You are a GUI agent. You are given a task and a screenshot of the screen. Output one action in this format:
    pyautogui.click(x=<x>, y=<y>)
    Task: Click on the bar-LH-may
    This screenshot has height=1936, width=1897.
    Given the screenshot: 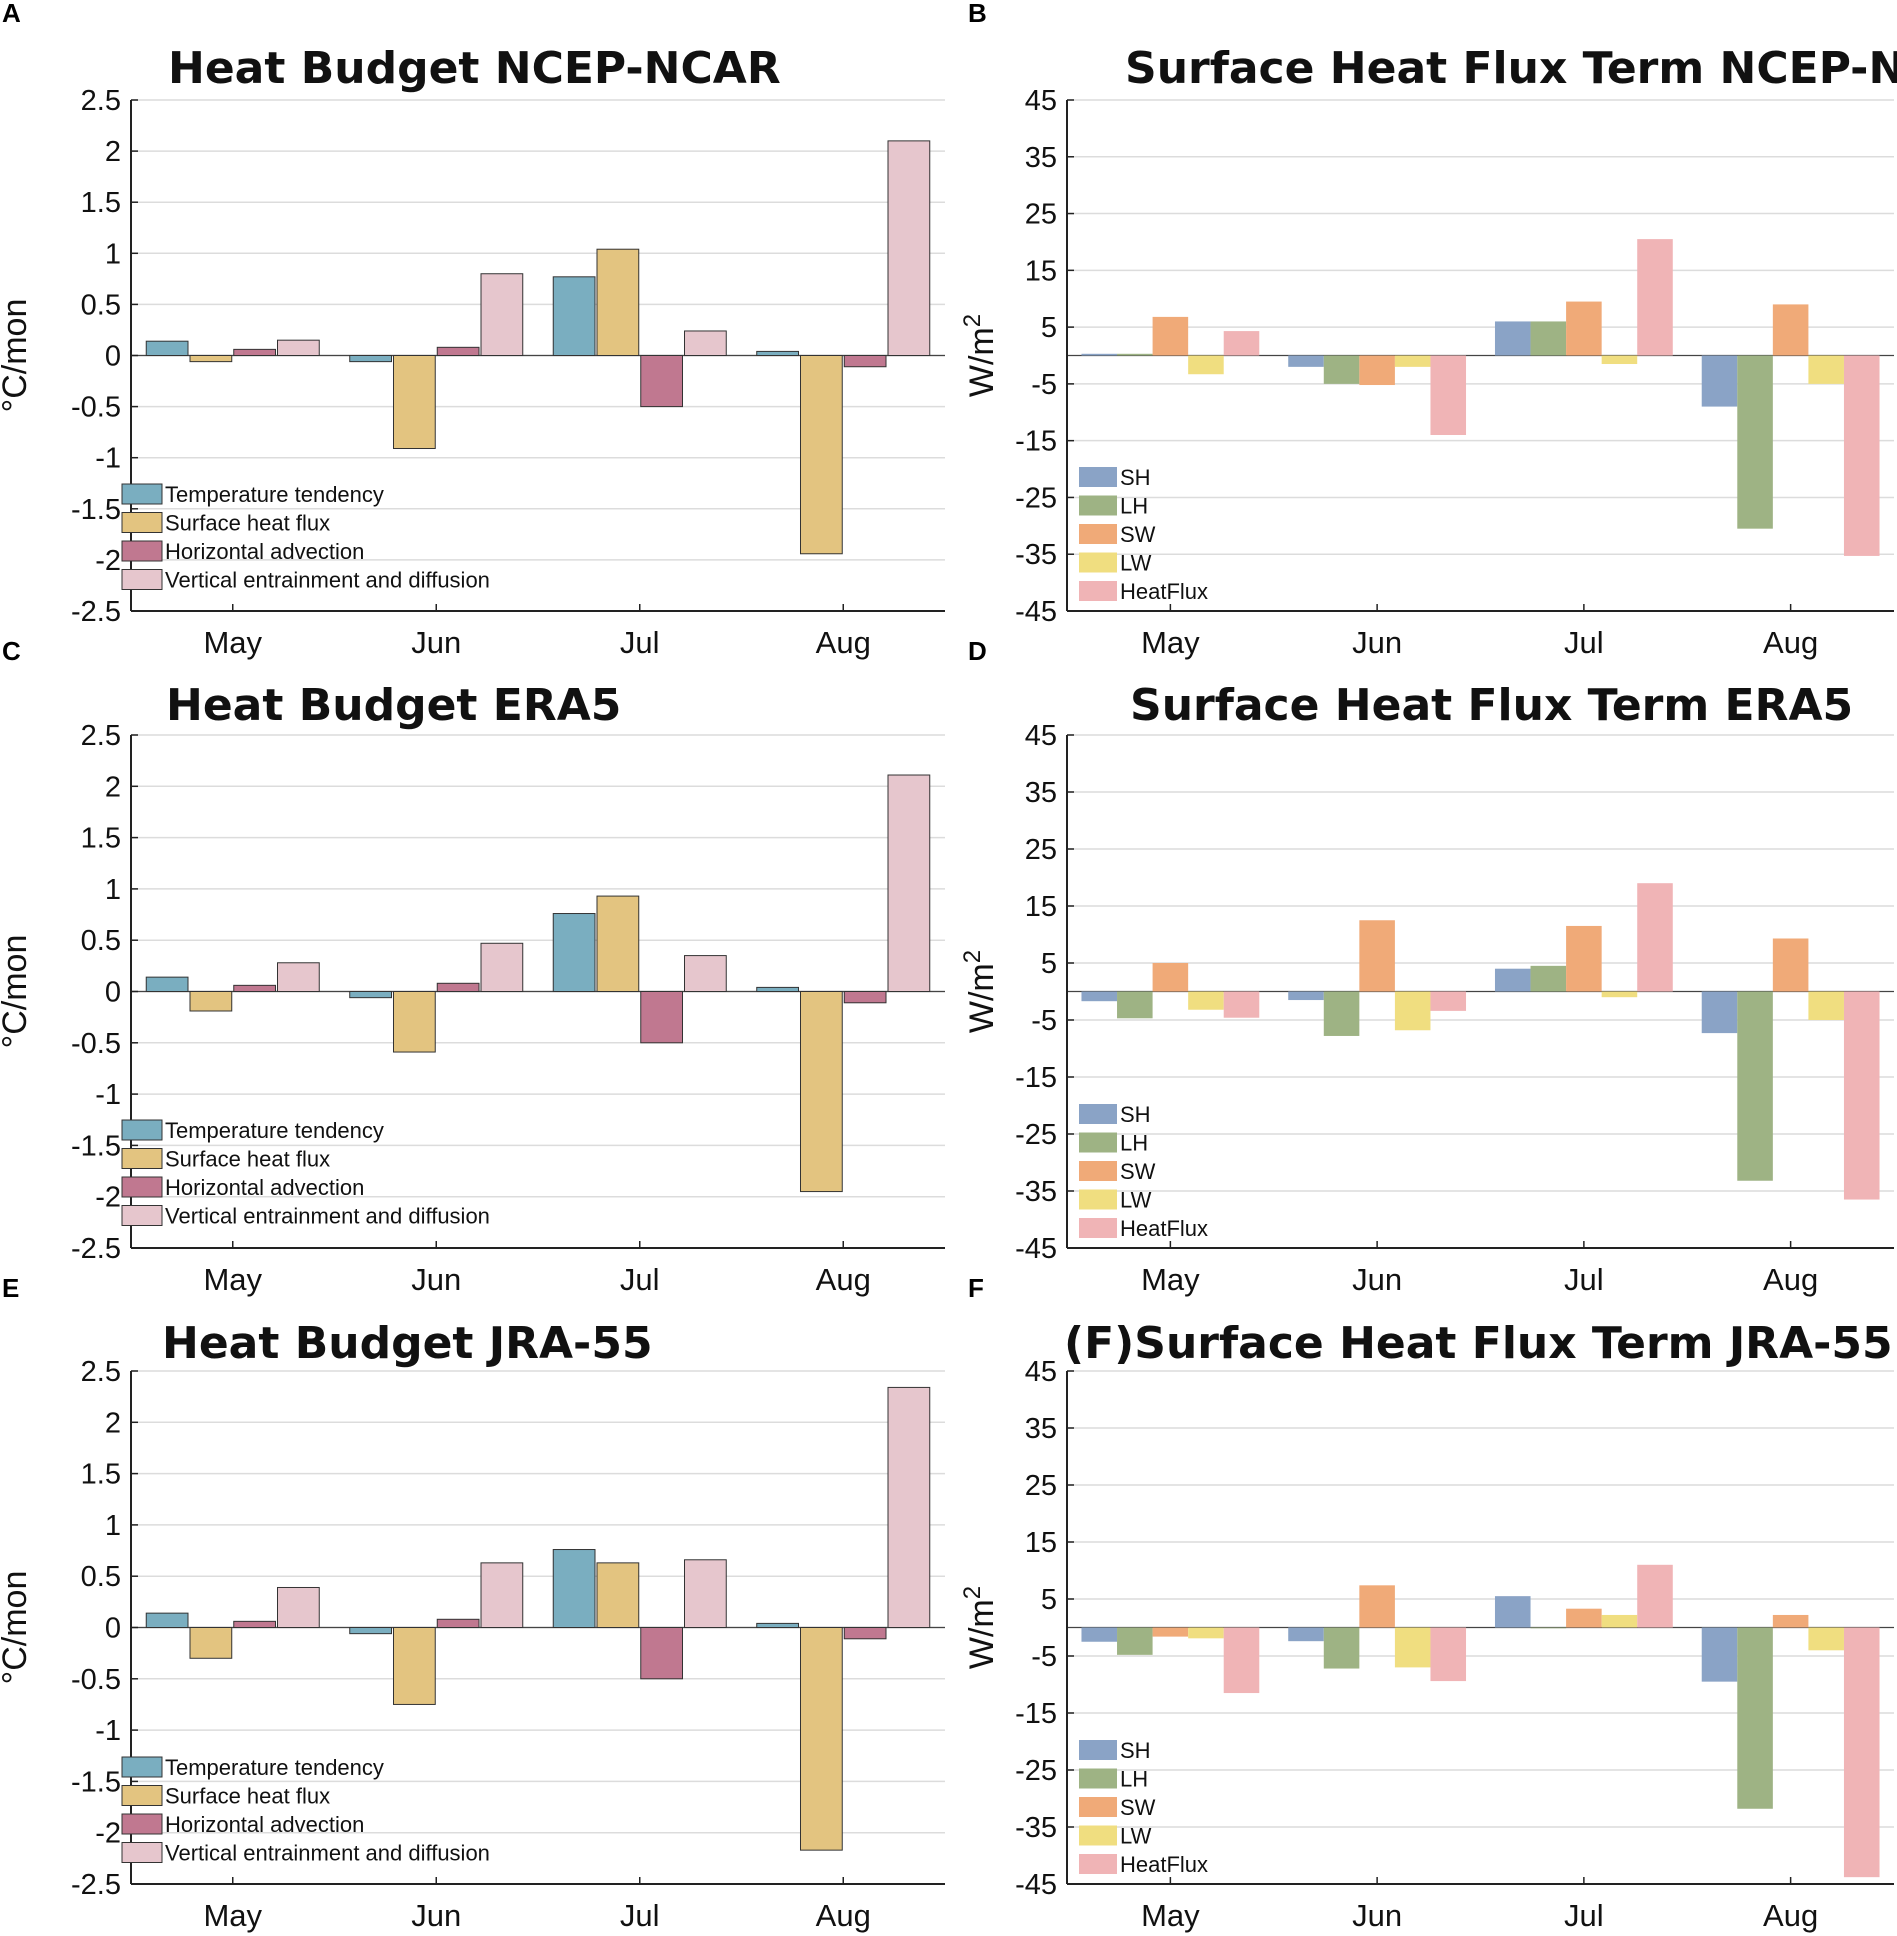 What is the action you would take?
    pyautogui.click(x=1135, y=1005)
    